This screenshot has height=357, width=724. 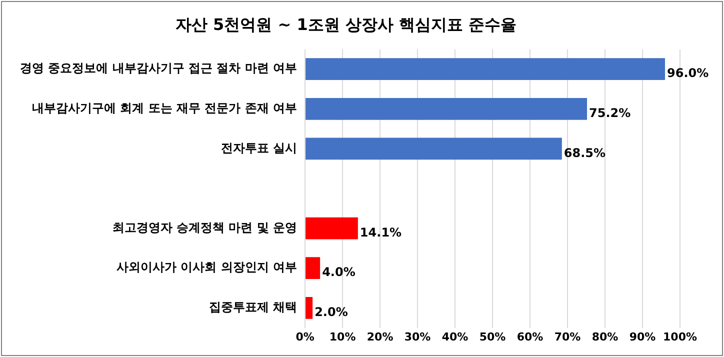 What do you see at coordinates (207, 267) in the screenshot?
I see `y-tick-label: 사외이사가 이사회 의장인지 여부` at bounding box center [207, 267].